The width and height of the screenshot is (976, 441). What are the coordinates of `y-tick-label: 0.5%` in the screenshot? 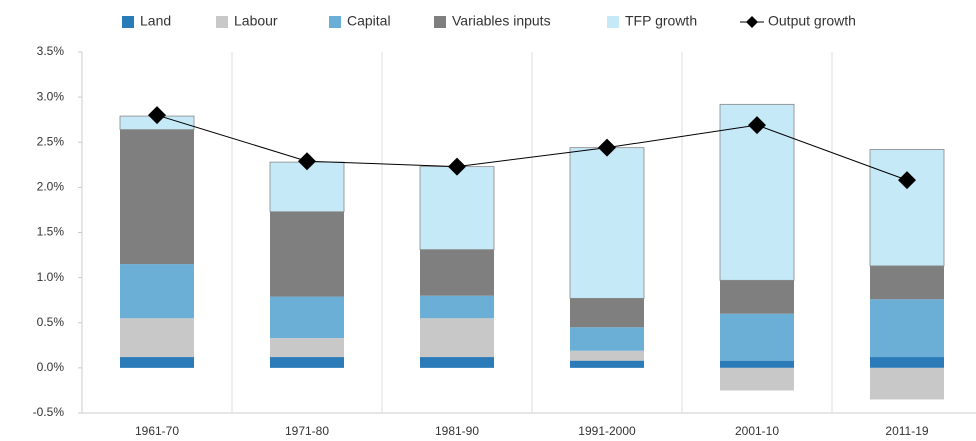 It's located at (51, 322).